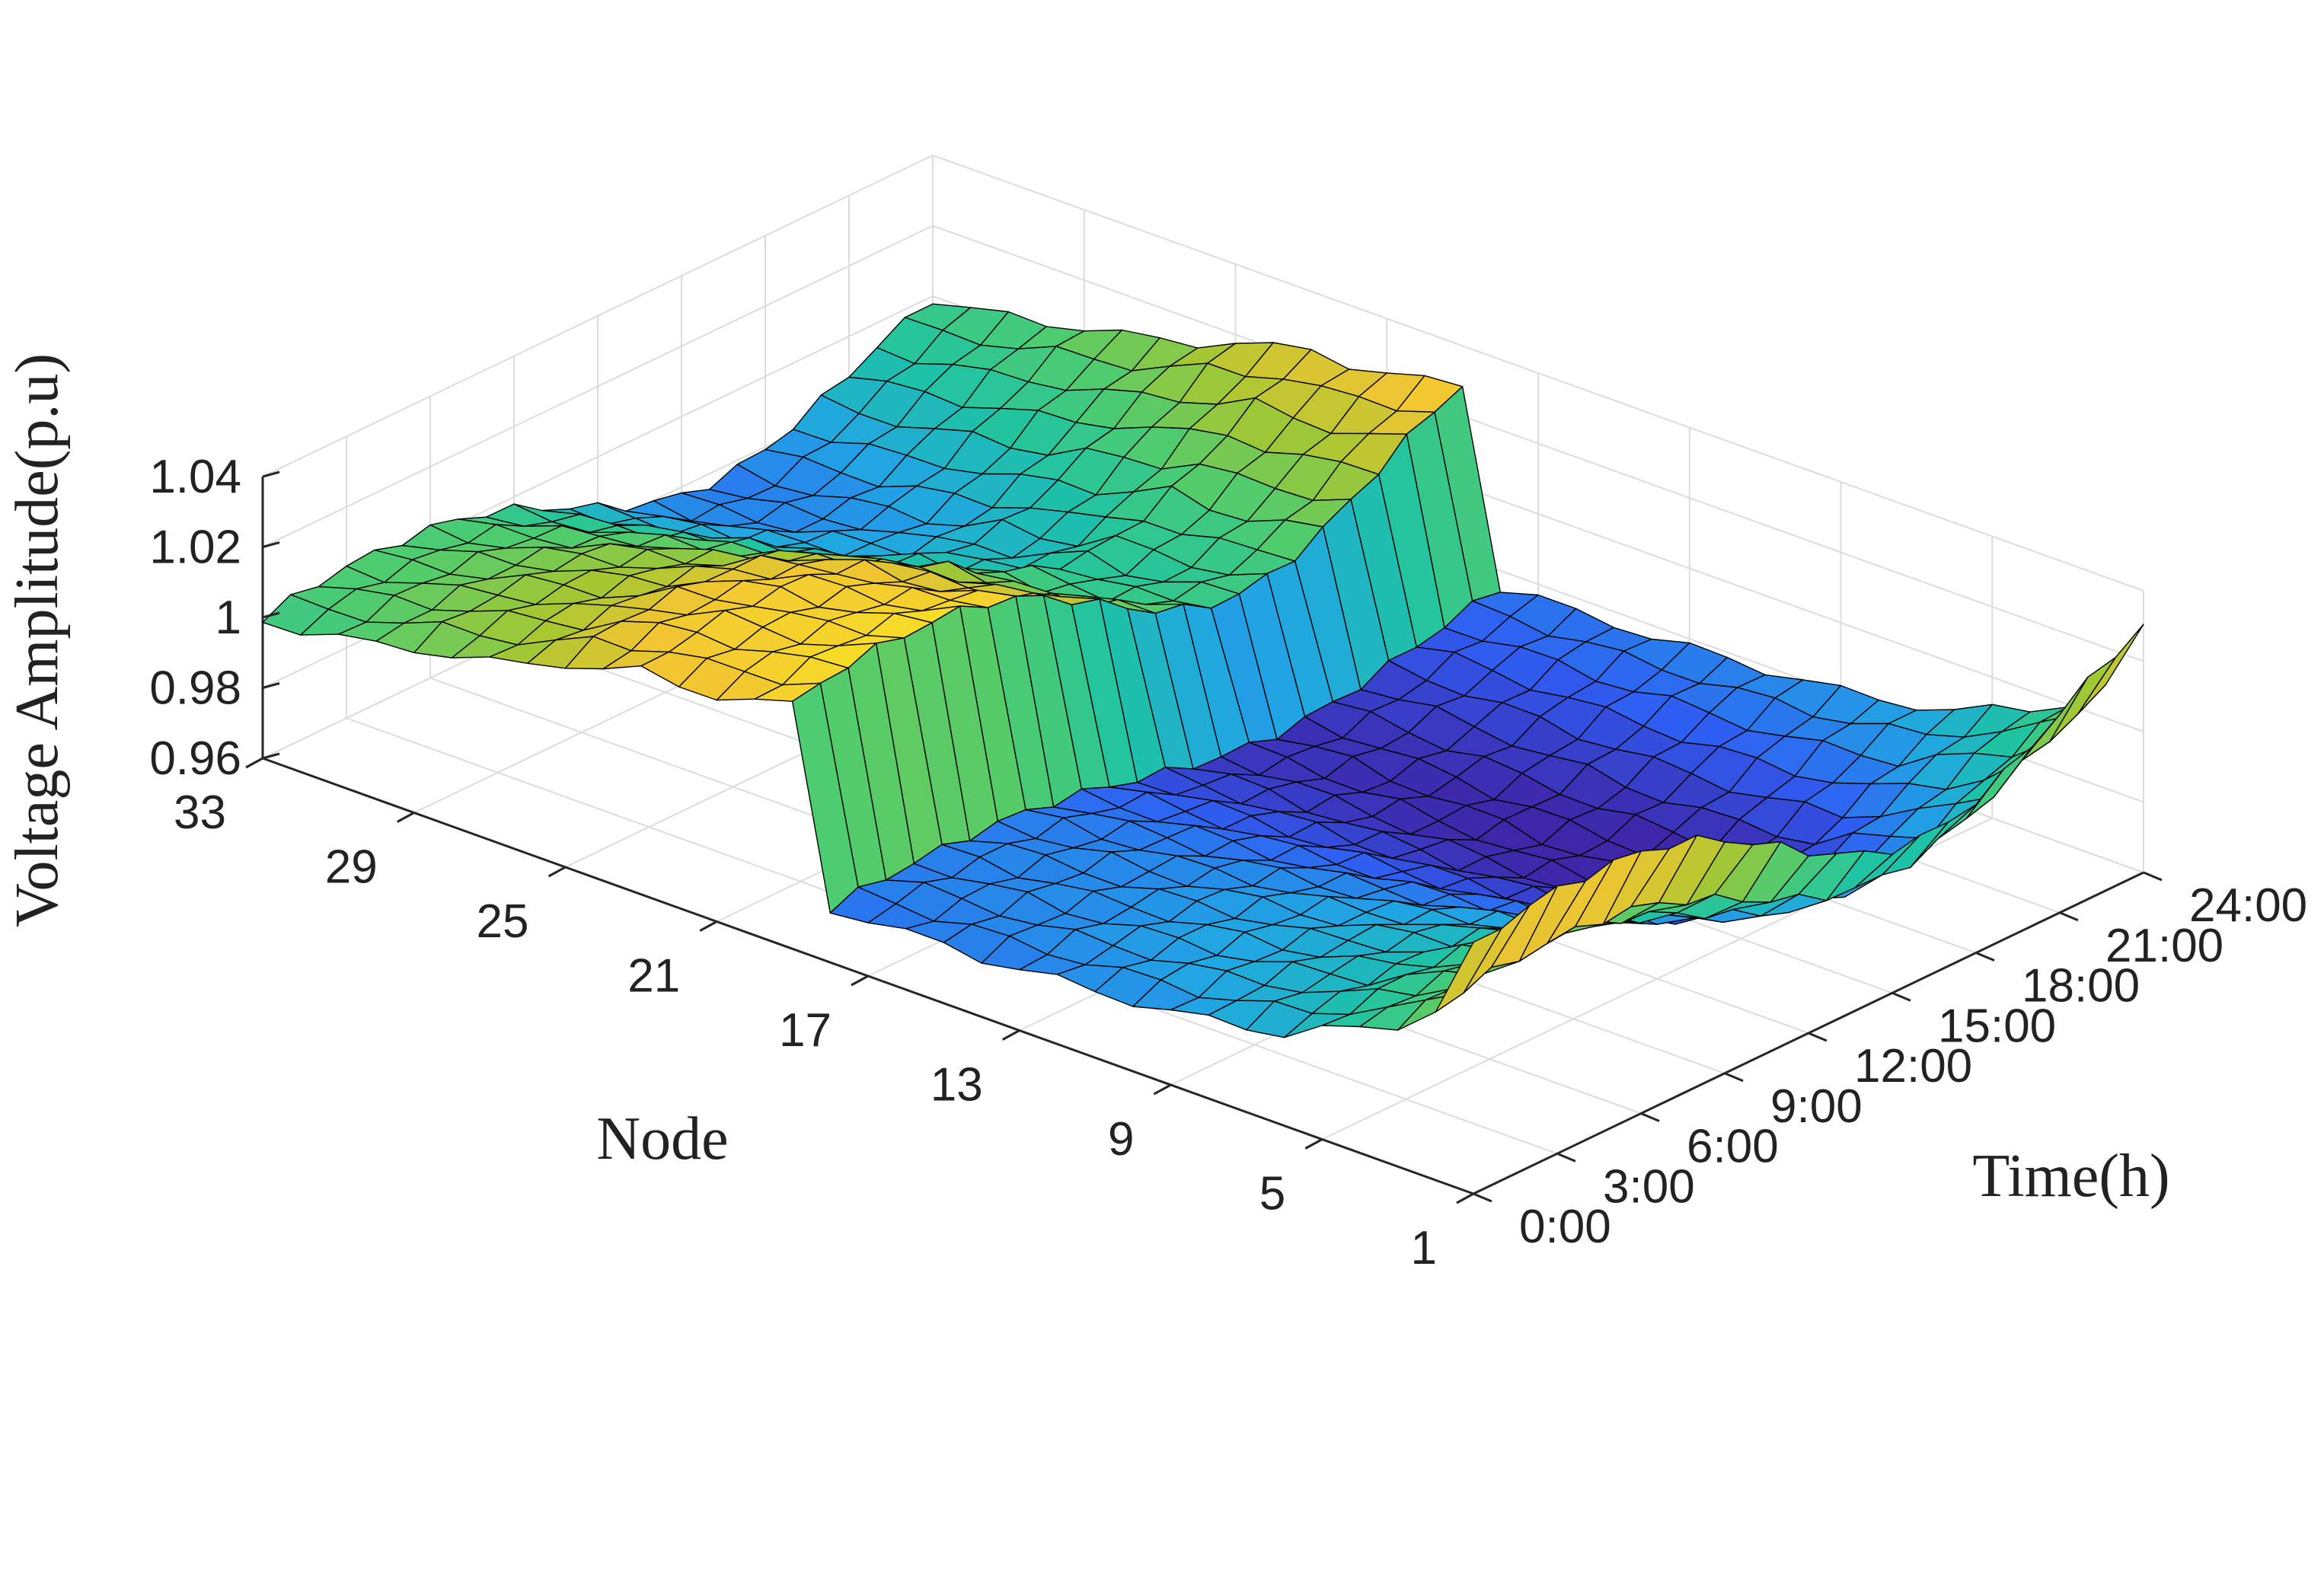  I want to click on x-tick-label: 33, so click(200, 812).